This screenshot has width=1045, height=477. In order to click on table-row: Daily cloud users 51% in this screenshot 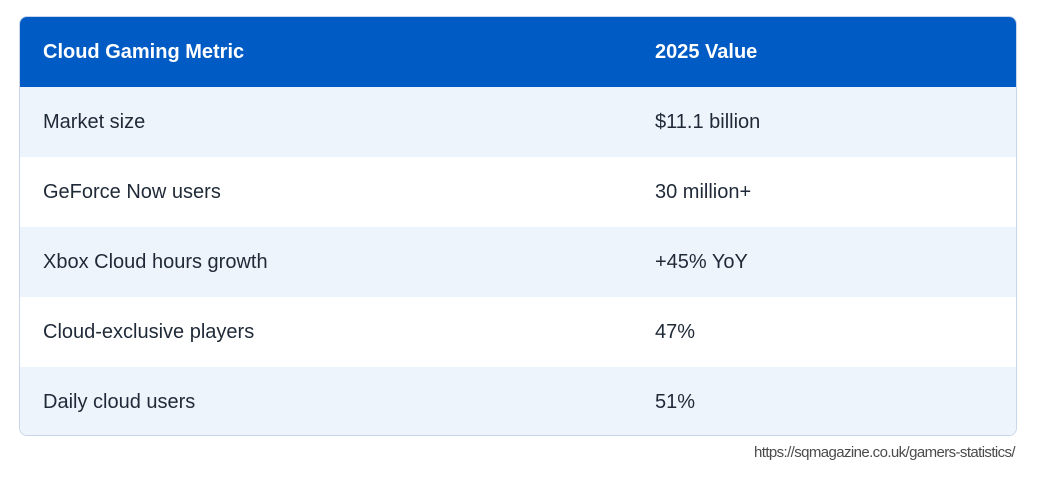, I will do `click(518, 401)`.